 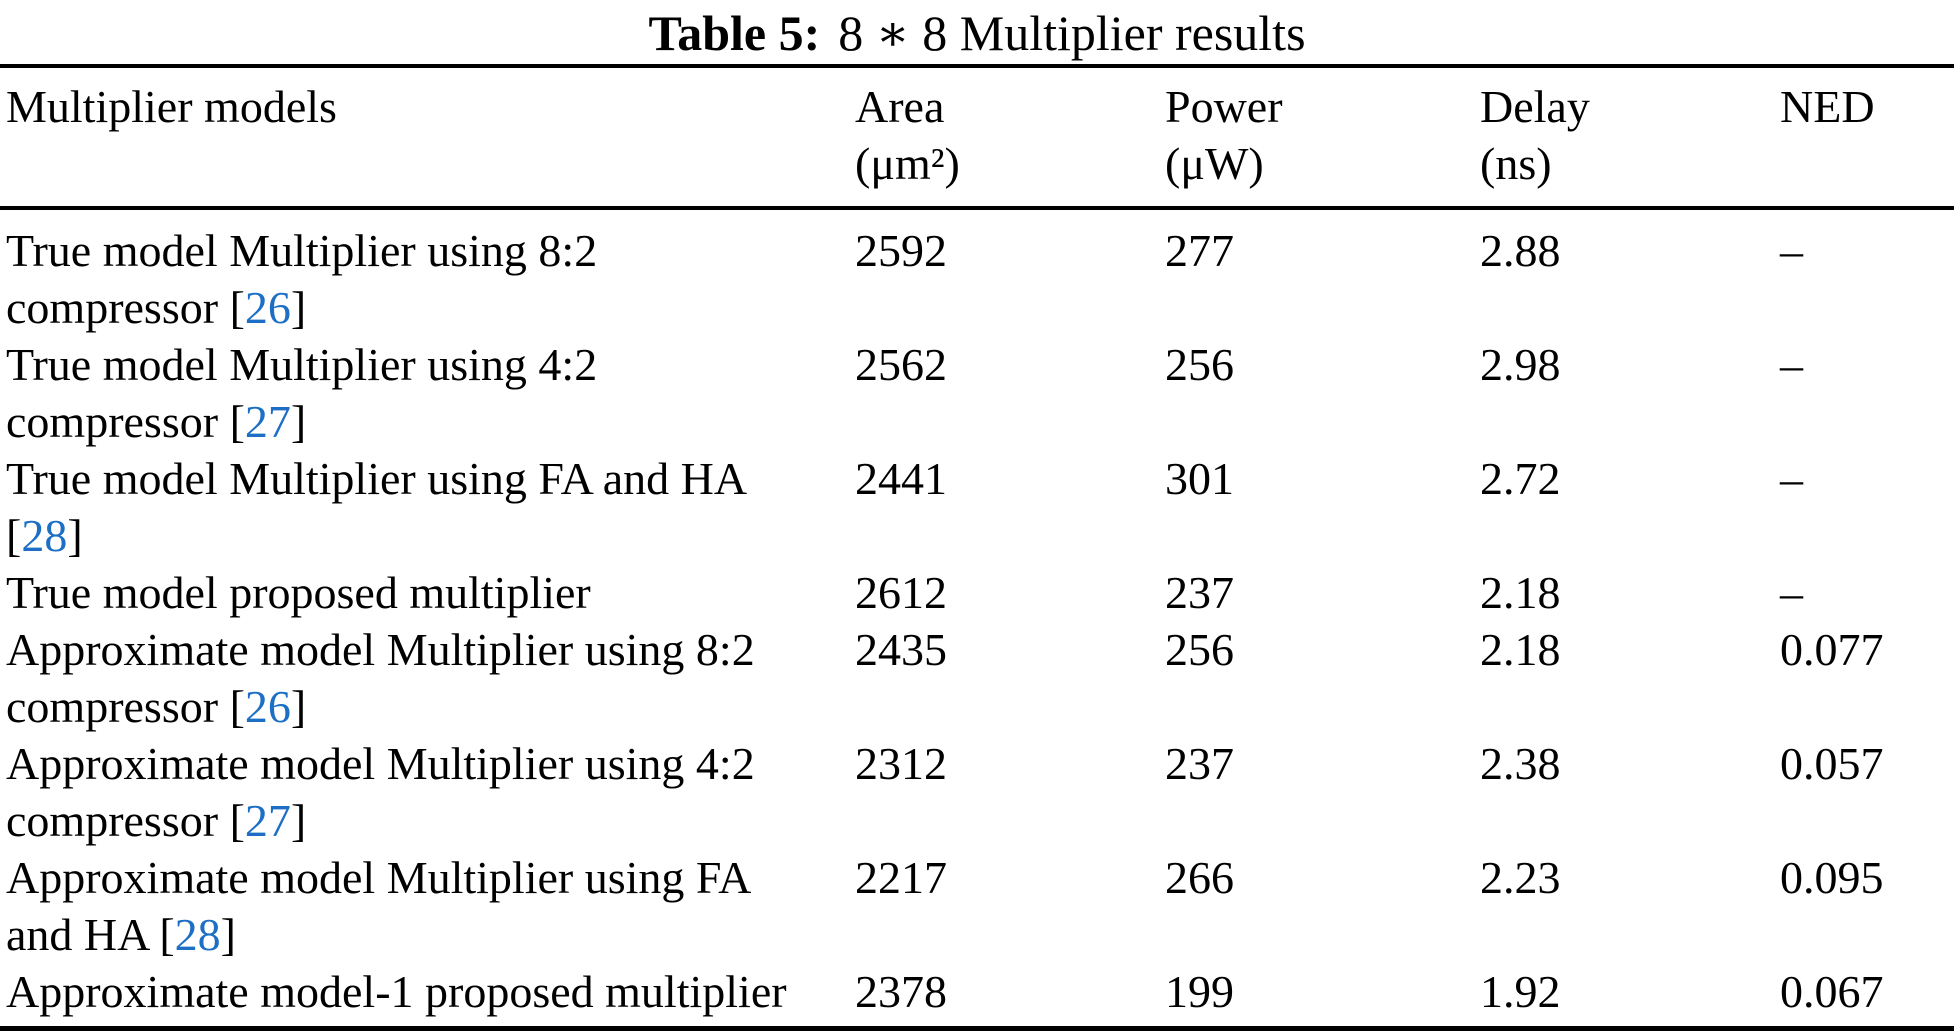 I want to click on header-power: Power (μW), so click(x=1322, y=135).